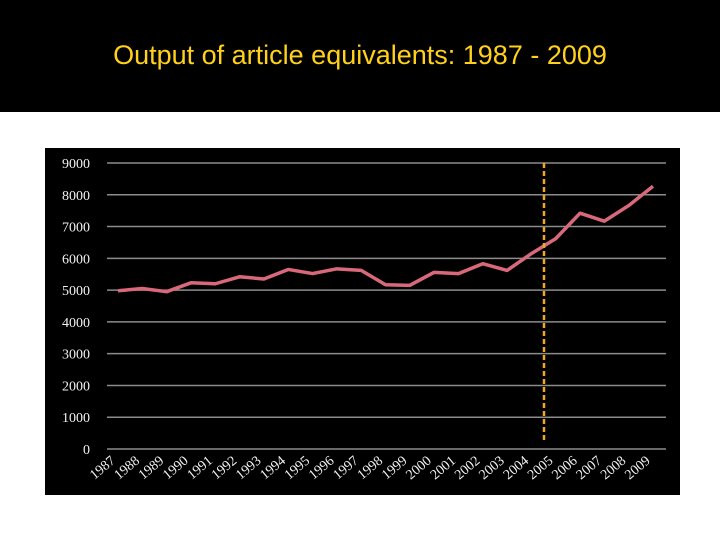 This screenshot has width=720, height=540. I want to click on y-tick-label: 5000, so click(76, 291).